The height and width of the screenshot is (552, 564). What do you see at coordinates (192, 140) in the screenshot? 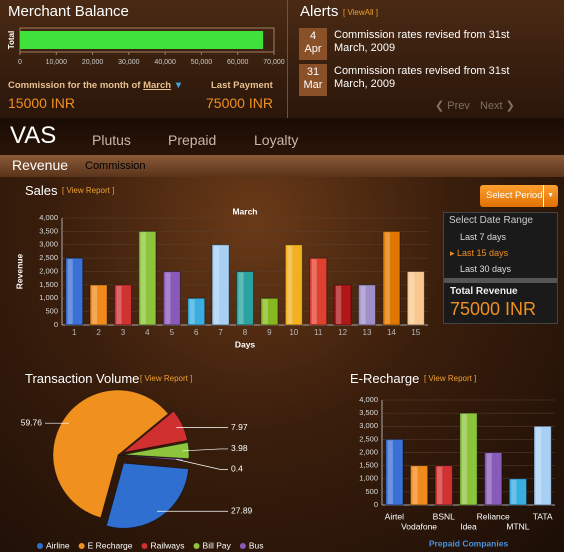
I see `nav-tab: Prepaid` at bounding box center [192, 140].